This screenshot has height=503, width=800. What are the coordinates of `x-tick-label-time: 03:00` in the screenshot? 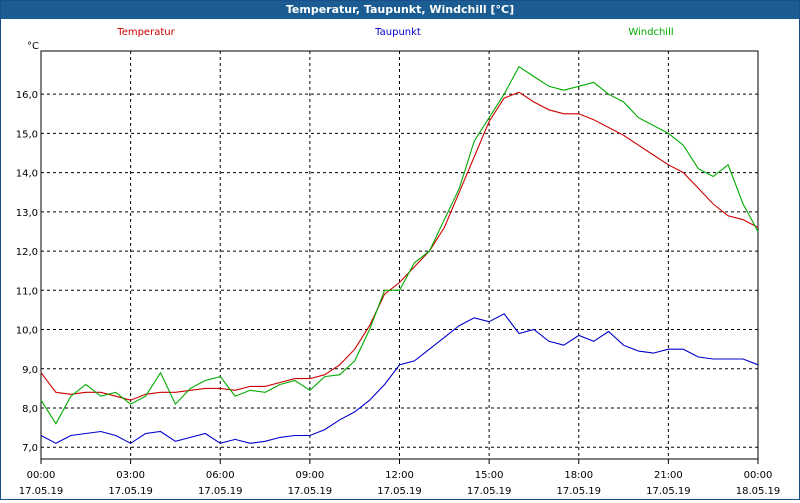 It's located at (130, 475).